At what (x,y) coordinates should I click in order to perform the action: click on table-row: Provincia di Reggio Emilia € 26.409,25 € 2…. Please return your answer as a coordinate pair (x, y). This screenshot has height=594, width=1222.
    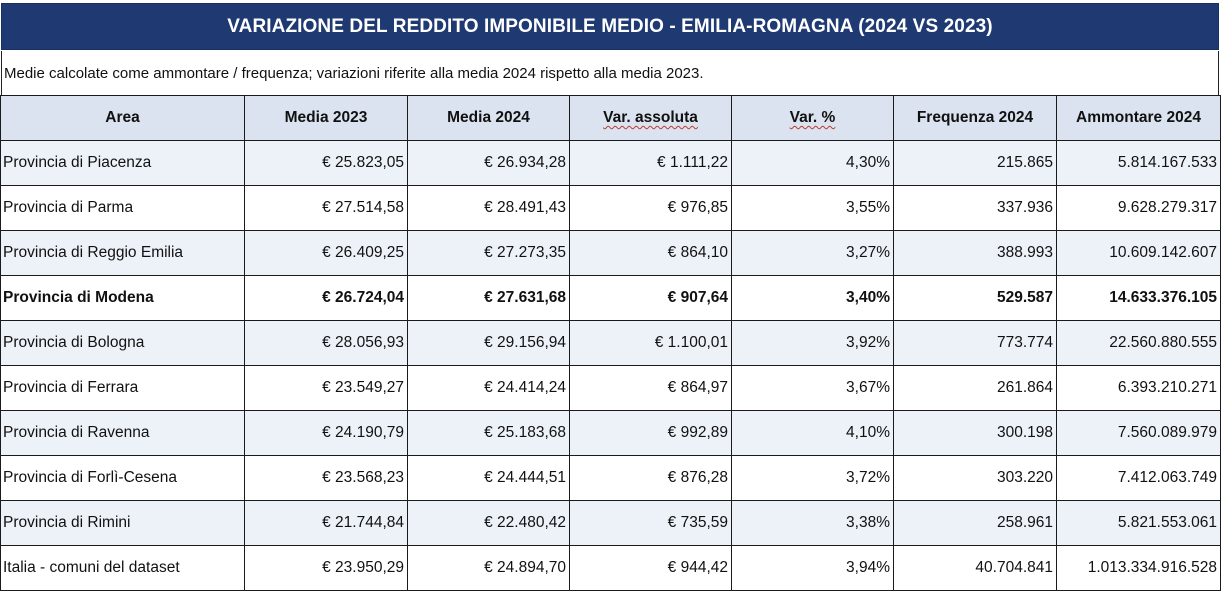
    Looking at the image, I should click on (610, 253).